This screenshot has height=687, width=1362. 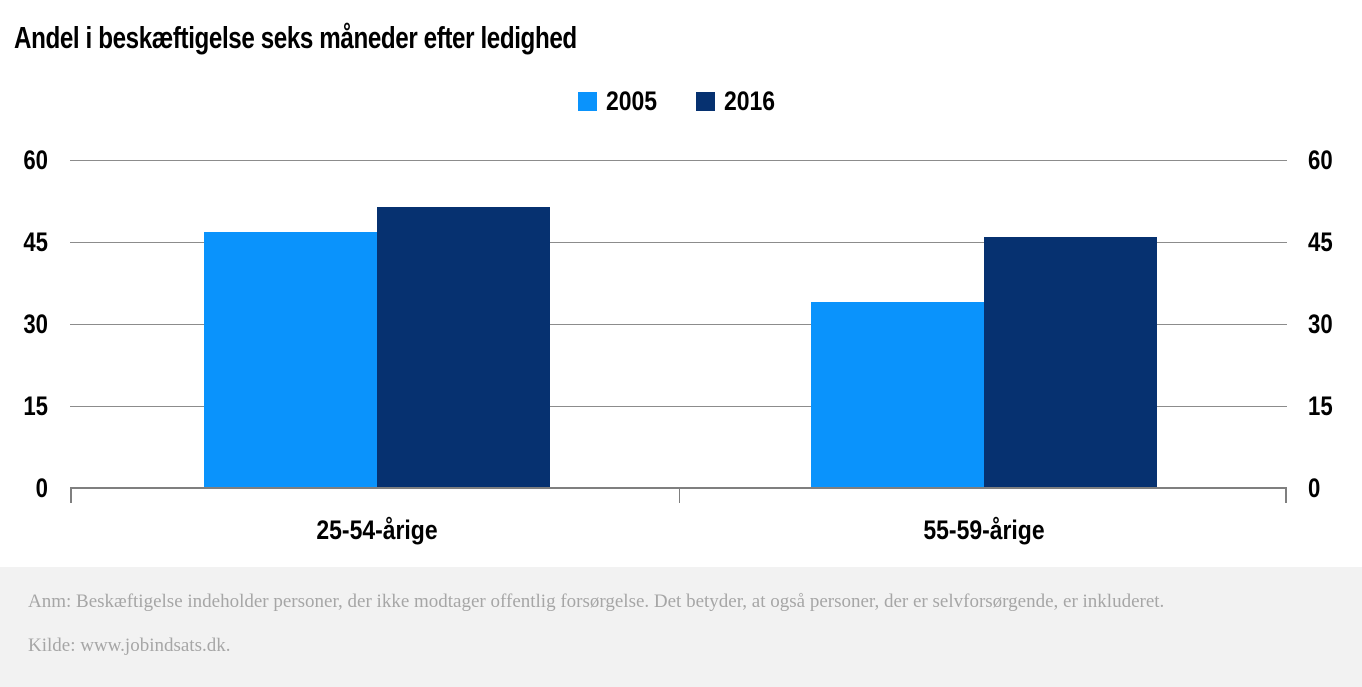 I want to click on bar-2016-25-54-årige, so click(x=463, y=347).